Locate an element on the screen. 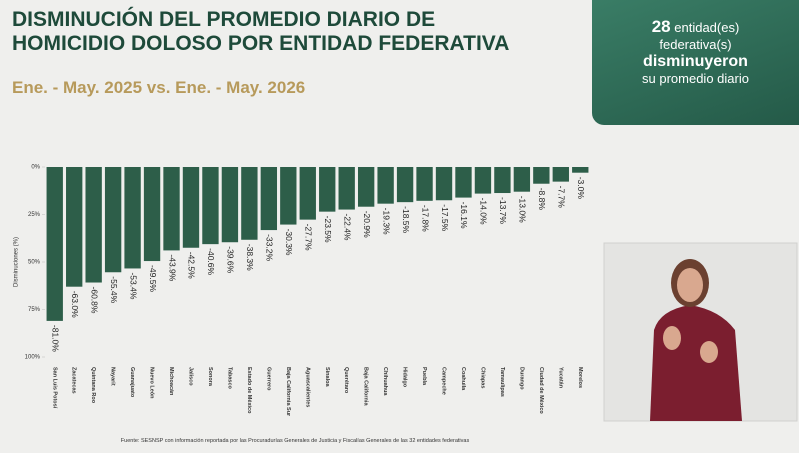  x-tick-label: Guanajuato is located at coordinates (132, 382).